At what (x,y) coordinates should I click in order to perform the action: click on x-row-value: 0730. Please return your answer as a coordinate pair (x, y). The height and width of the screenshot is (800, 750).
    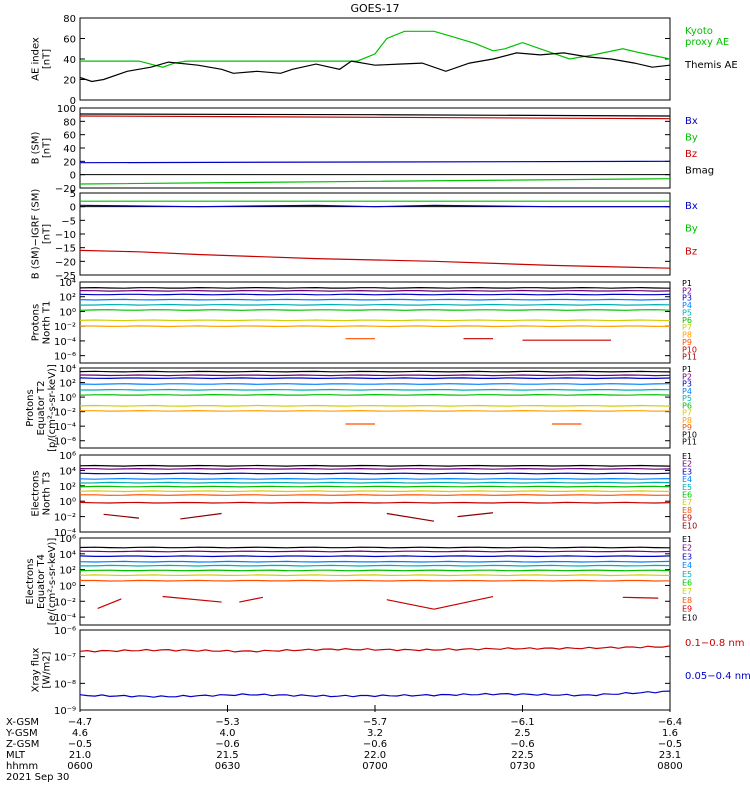
    Looking at the image, I should click on (522, 766).